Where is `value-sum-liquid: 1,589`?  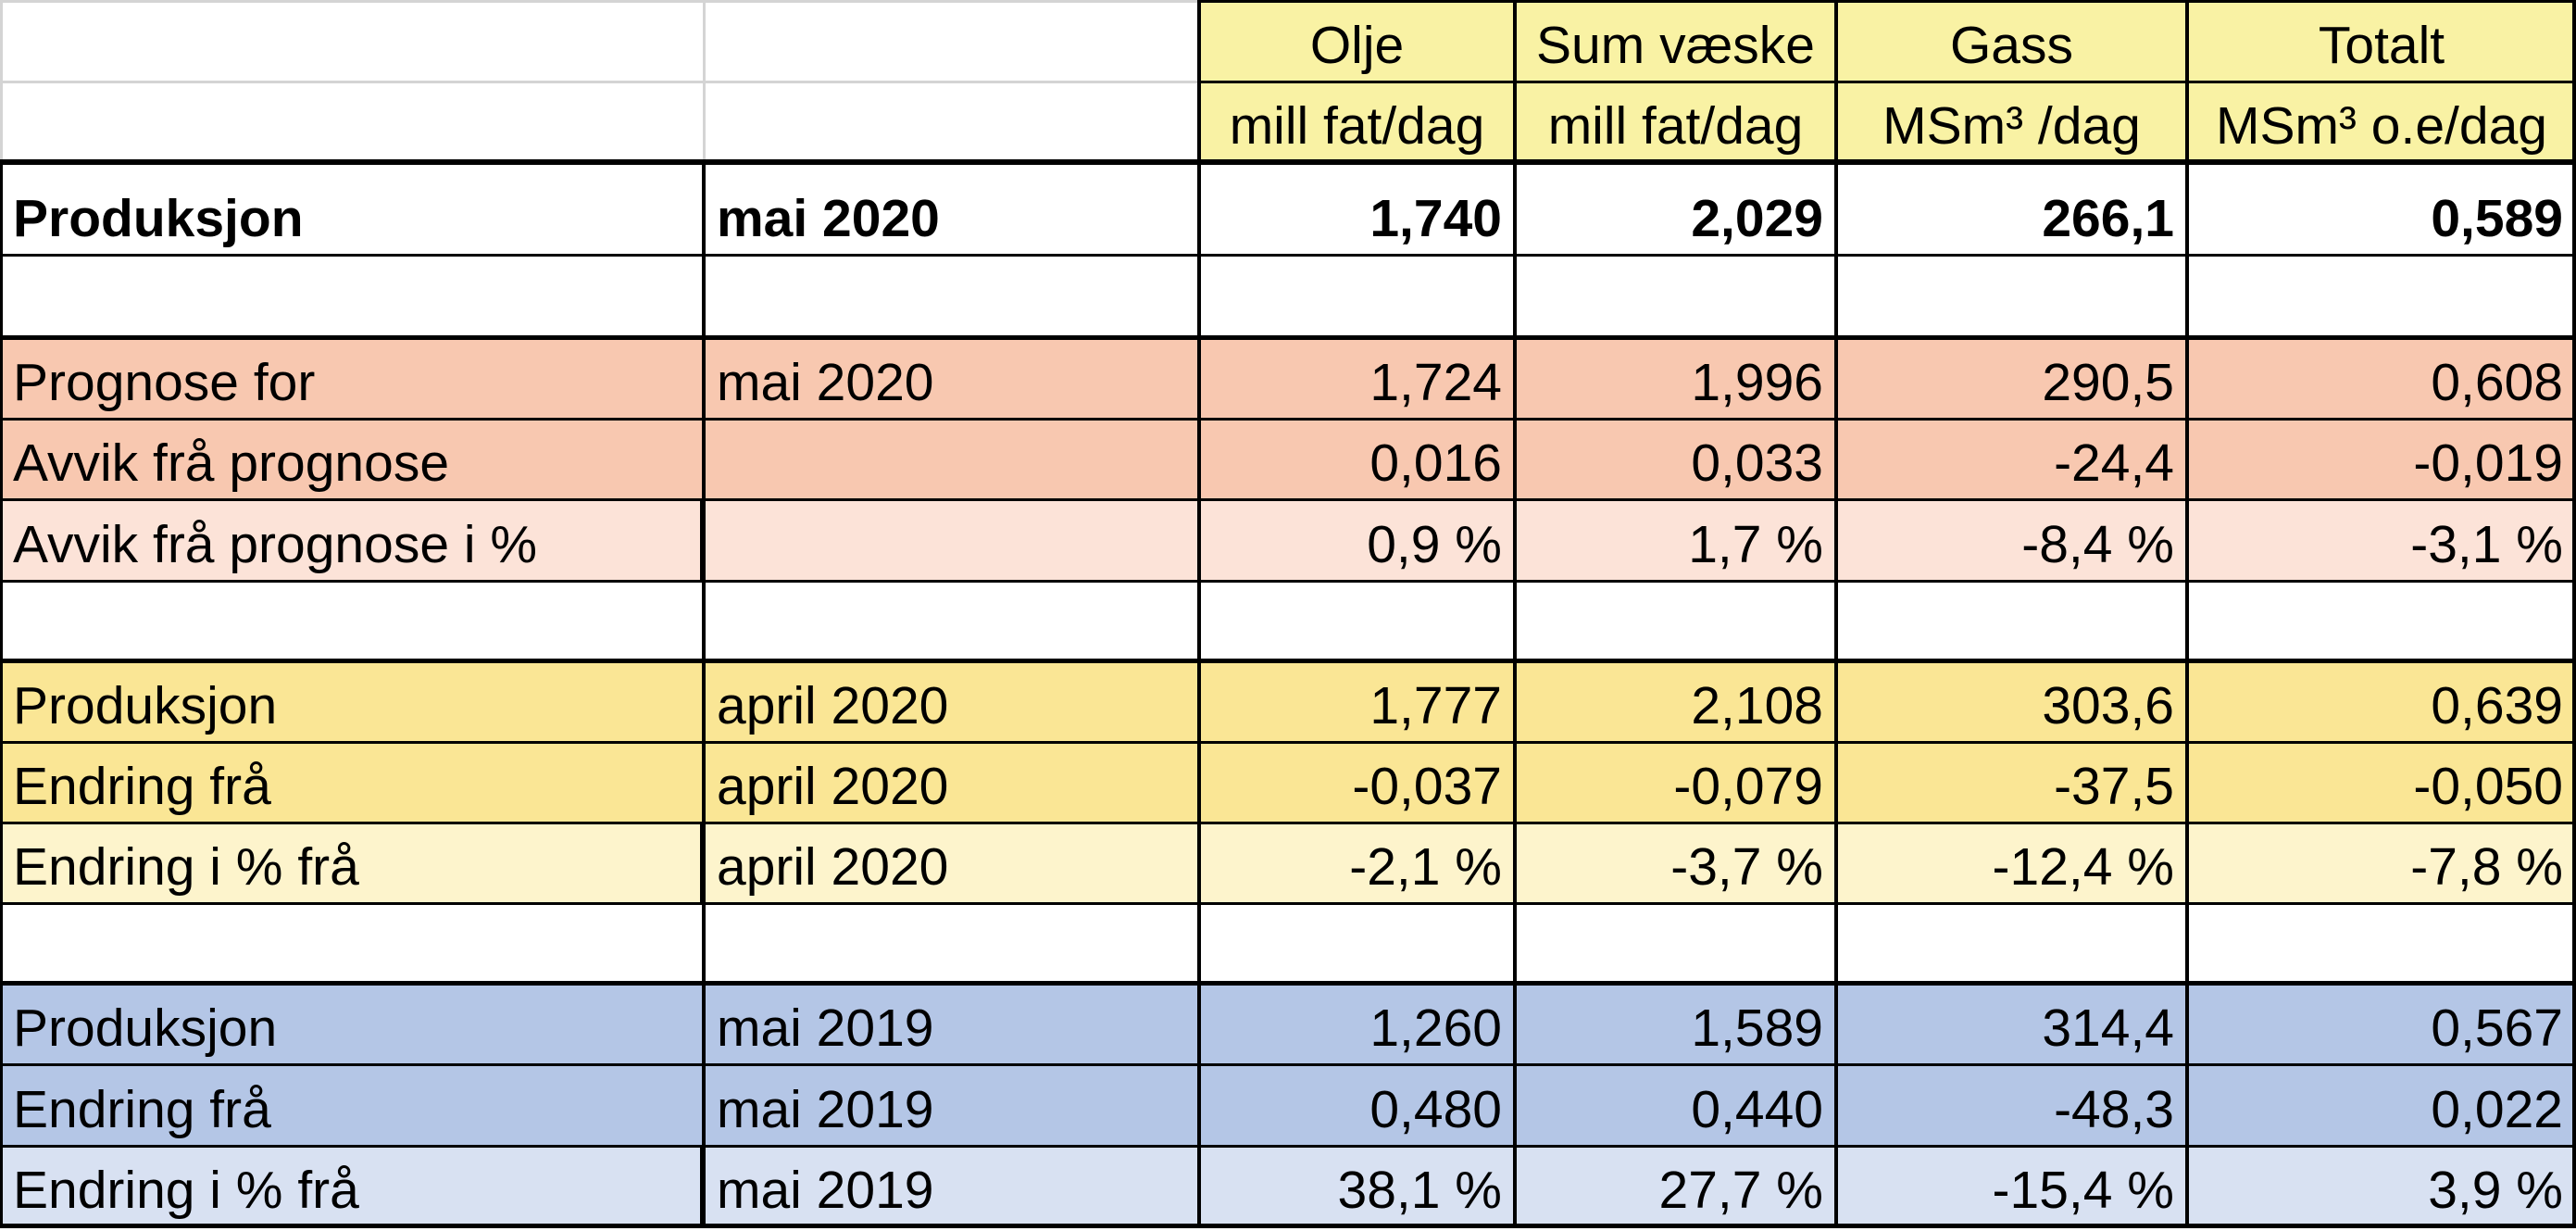 value-sum-liquid: 1,589 is located at coordinates (1675, 1024).